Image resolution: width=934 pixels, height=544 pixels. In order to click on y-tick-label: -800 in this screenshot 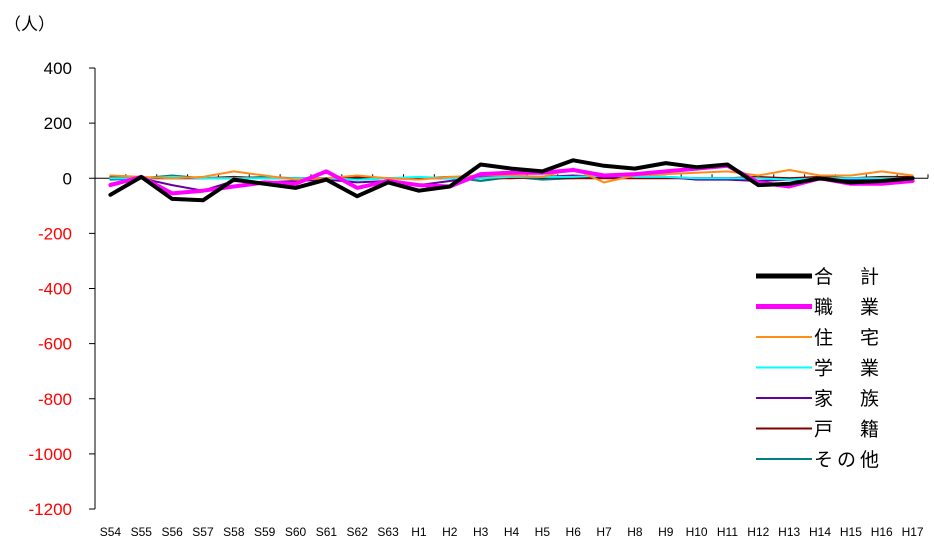, I will do `click(55, 399)`.